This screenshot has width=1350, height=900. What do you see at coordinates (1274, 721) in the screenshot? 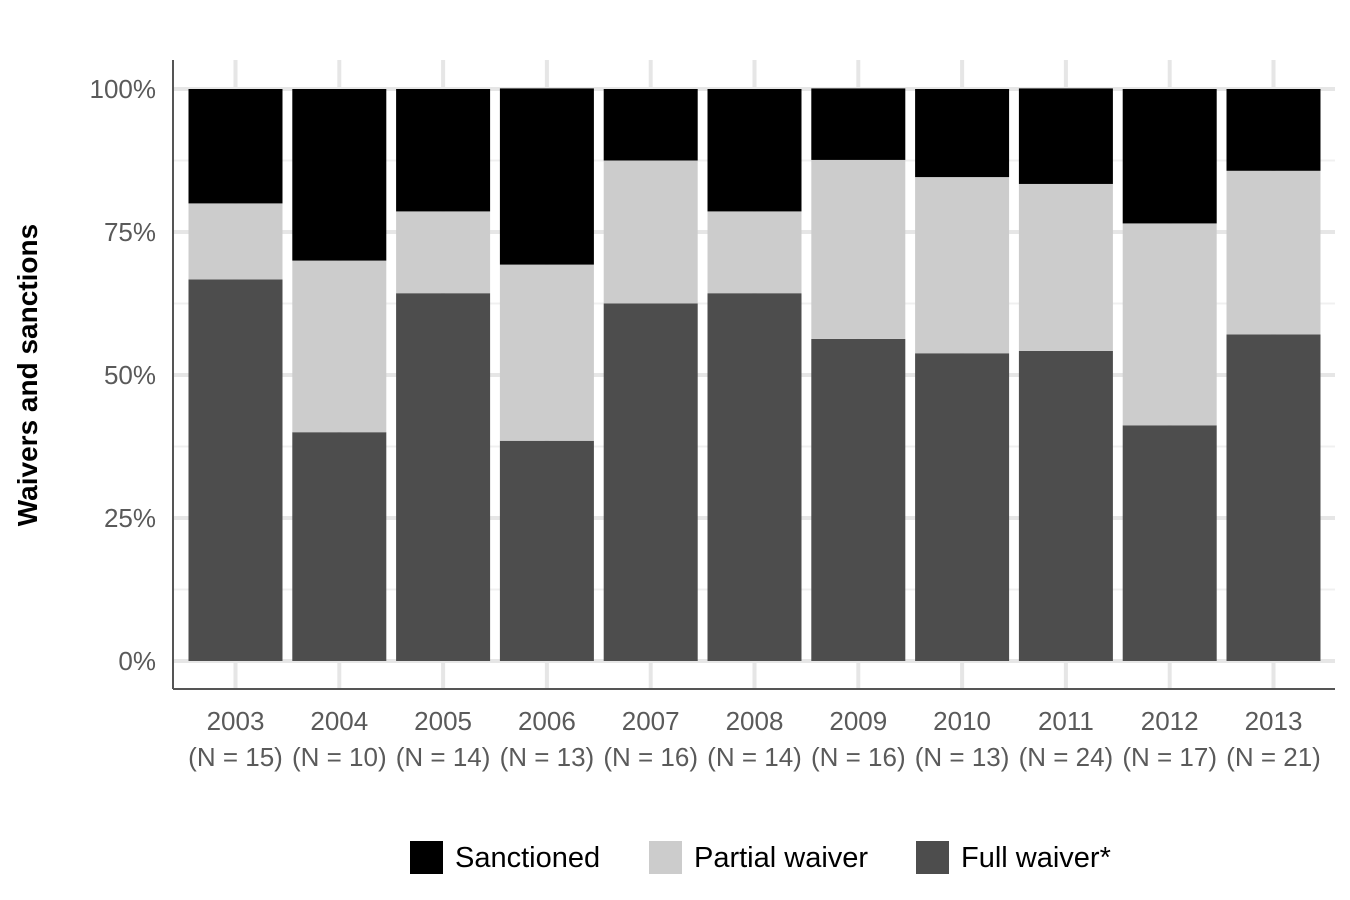
I see `x-tick-label: 2013` at bounding box center [1274, 721].